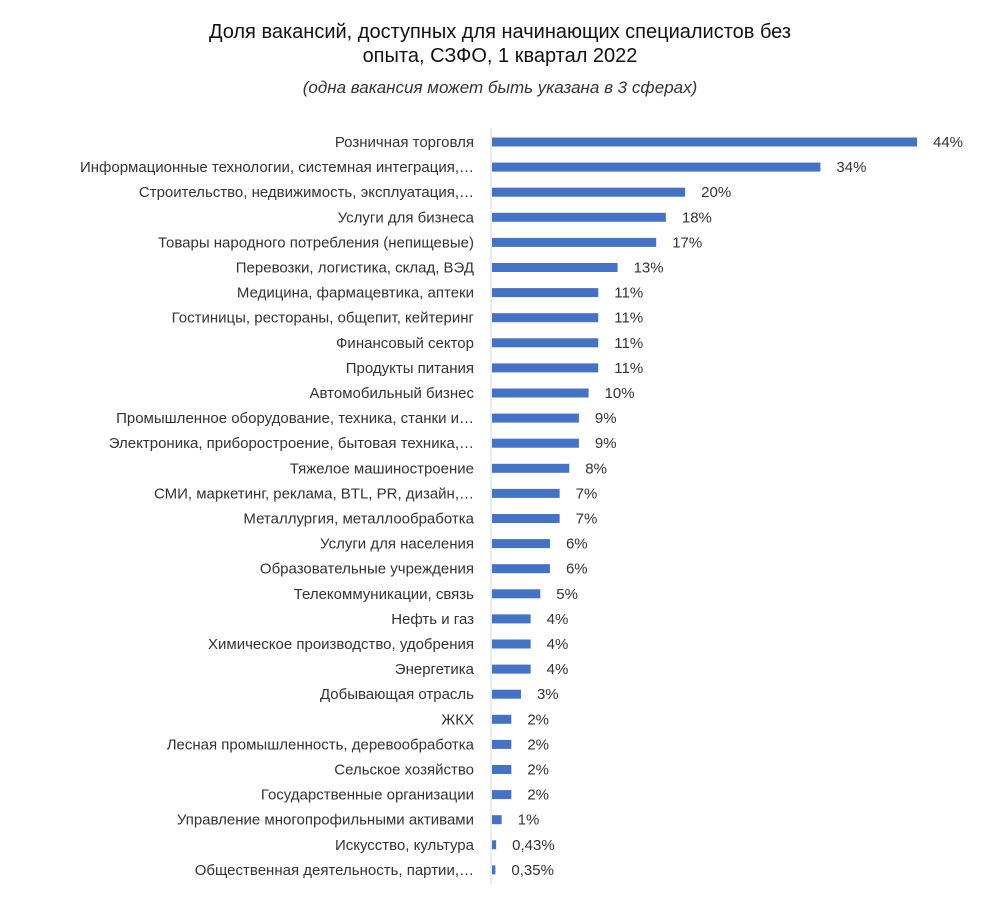  Describe the element at coordinates (716, 192) in the screenshot. I see `data-label: 20%` at that location.